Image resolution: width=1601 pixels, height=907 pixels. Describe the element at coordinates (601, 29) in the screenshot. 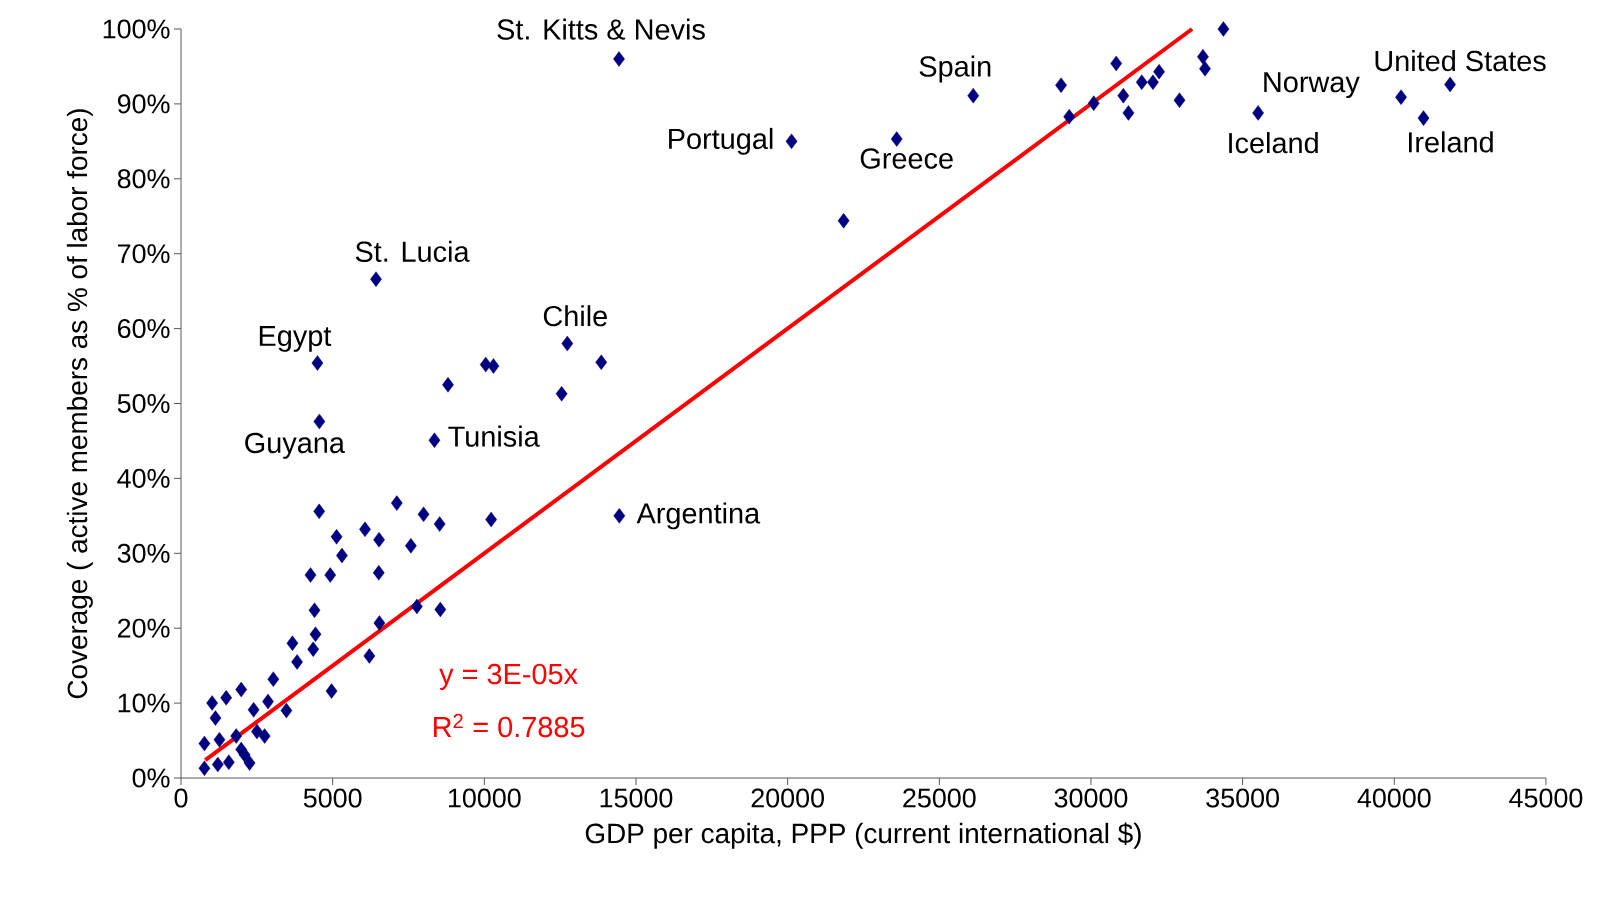

I see `annotation: St. Kitts & Nevis` at that location.